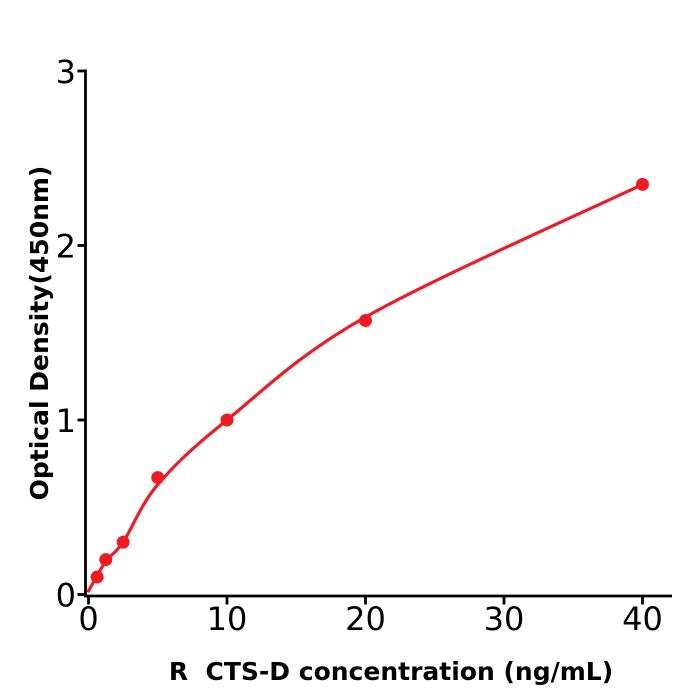 The image size is (700, 700). I want to click on y-tick-label: 1, so click(66, 421).